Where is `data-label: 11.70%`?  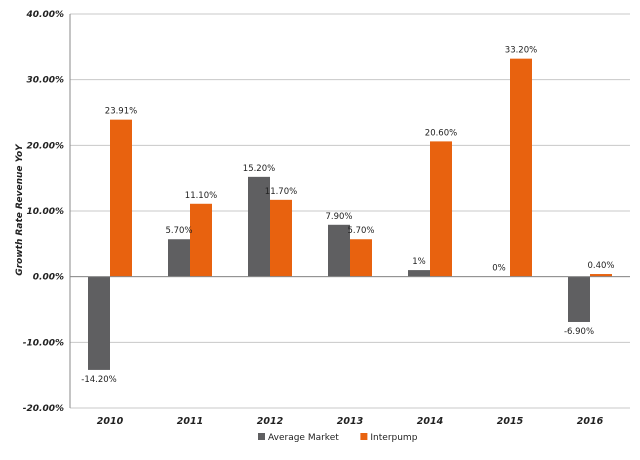
data-label: 11.70% is located at coordinates (281, 192).